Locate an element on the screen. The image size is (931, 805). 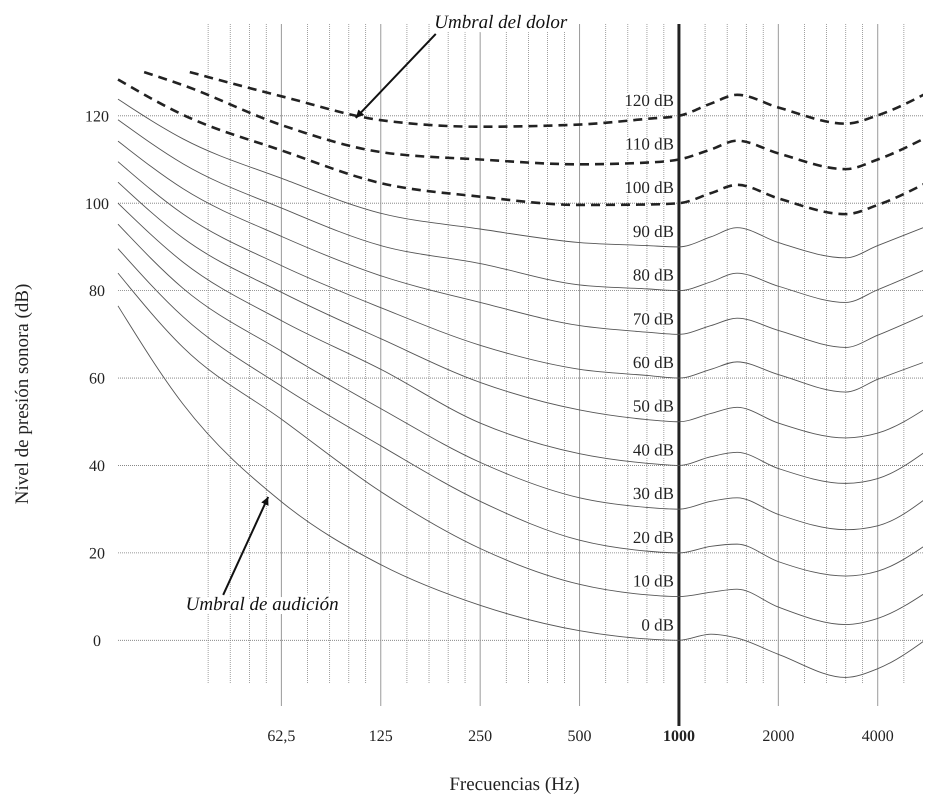
series-label: 30 dB is located at coordinates (653, 494).